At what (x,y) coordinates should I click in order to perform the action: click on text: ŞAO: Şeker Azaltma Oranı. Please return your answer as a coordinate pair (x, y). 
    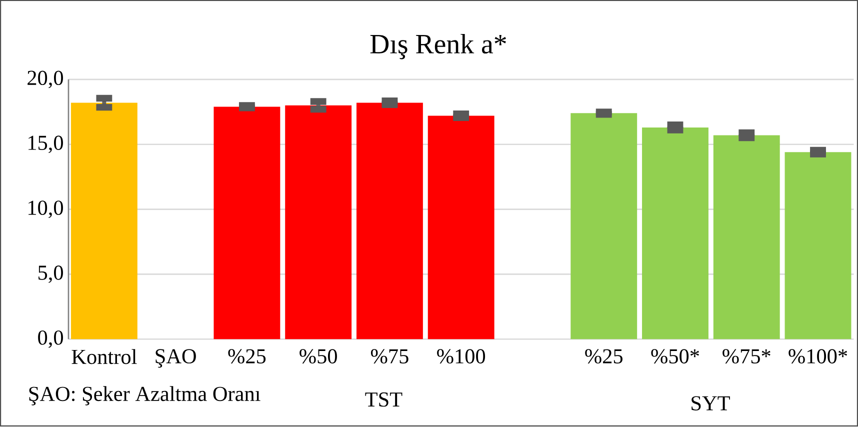
    Looking at the image, I should click on (144, 396).